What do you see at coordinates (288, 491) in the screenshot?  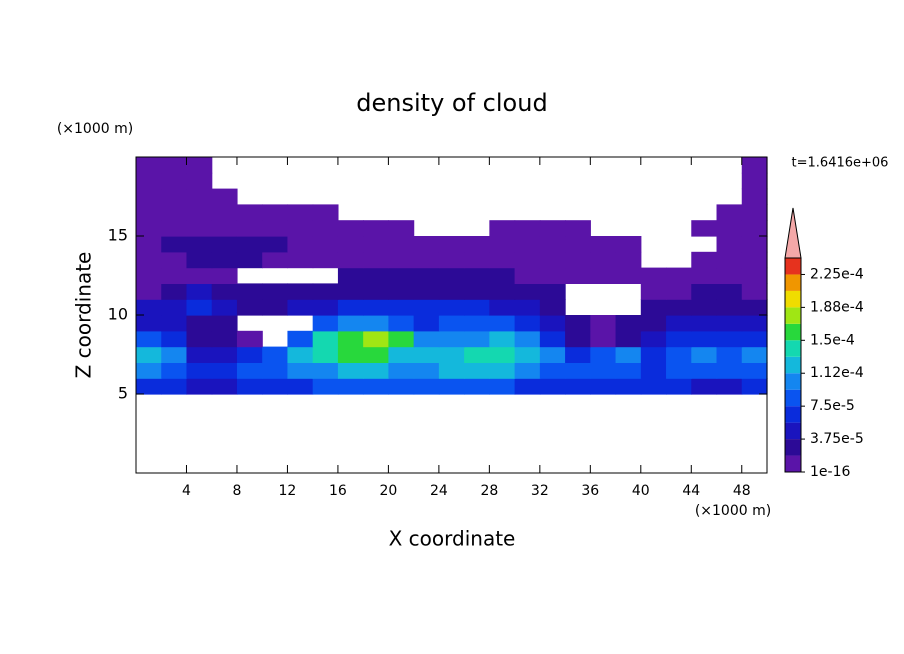 I see `x-tick-label: 12` at bounding box center [288, 491].